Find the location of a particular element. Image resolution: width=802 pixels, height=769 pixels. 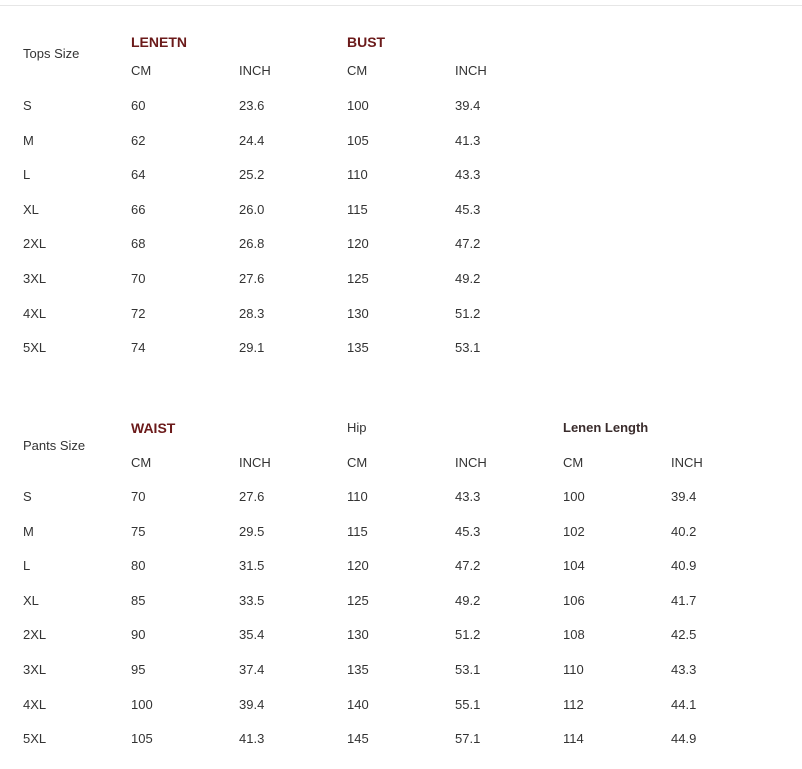

tops-value-cell: 105 is located at coordinates (358, 140).